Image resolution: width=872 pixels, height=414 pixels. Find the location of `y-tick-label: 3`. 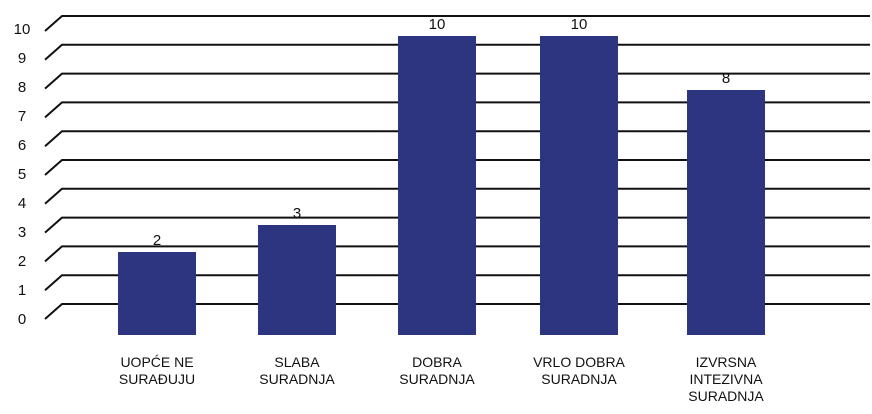

y-tick-label: 3 is located at coordinates (22, 232).